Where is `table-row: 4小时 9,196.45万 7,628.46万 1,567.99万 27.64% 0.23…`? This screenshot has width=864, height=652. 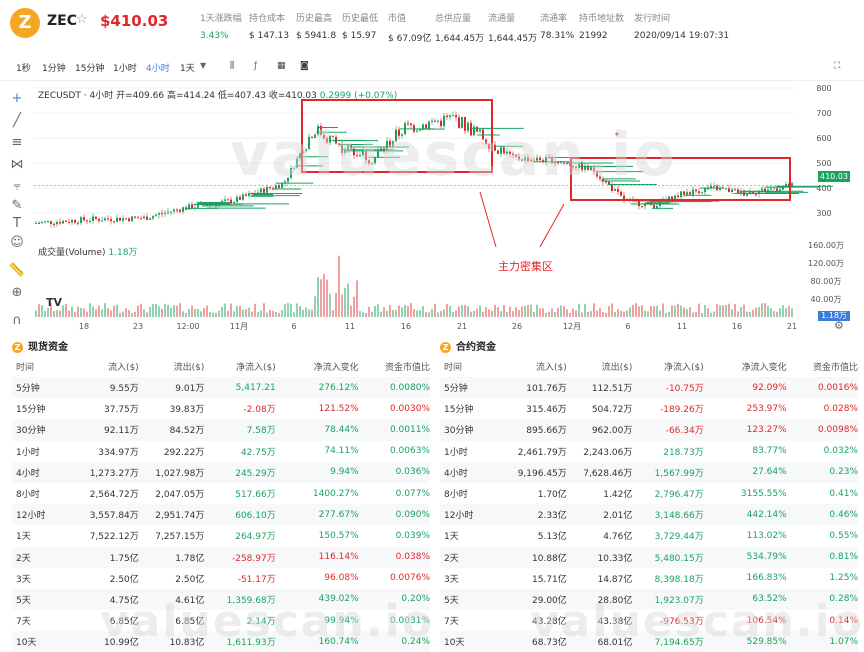
table-row: 4小时 9,196.45万 7,628.46万 1,567.99万 27.64% 0.23… is located at coordinates (649, 472).